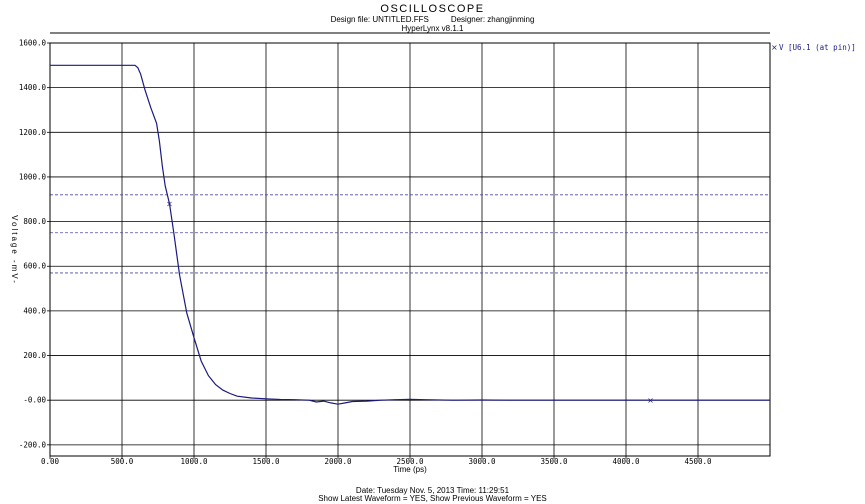 The height and width of the screenshot is (504, 865). What do you see at coordinates (266, 461) in the screenshot?
I see `x-tick-label: 1500.0` at bounding box center [266, 461].